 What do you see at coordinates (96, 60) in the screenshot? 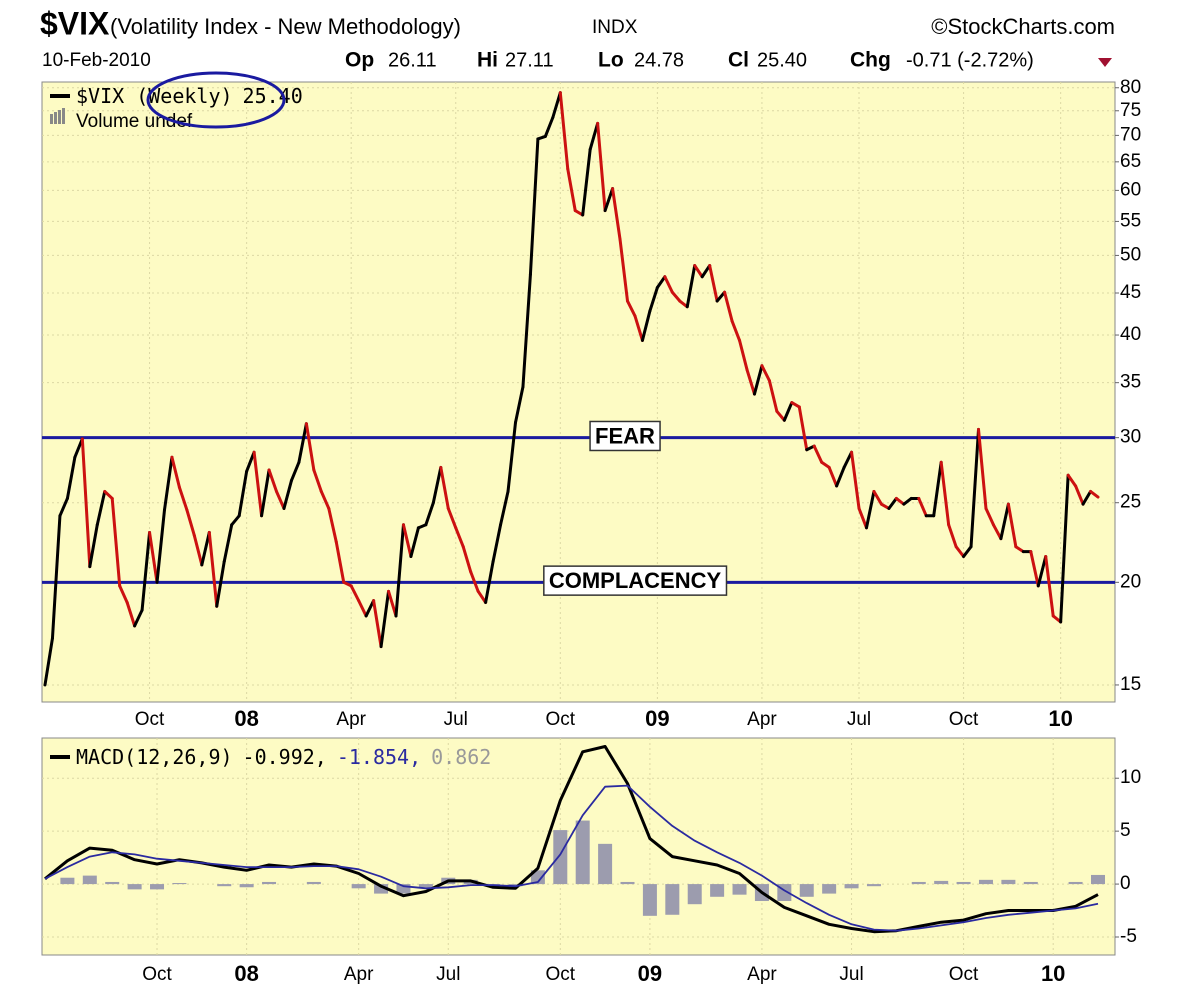
I see `date: 10-Feb-2010` at bounding box center [96, 60].